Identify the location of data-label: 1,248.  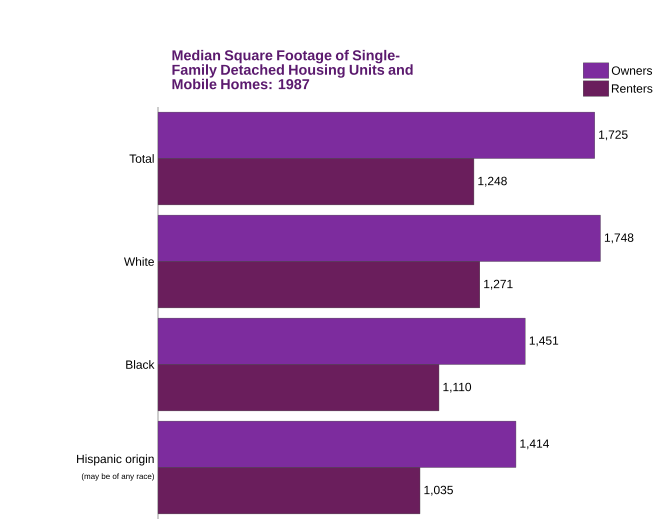
(492, 181).